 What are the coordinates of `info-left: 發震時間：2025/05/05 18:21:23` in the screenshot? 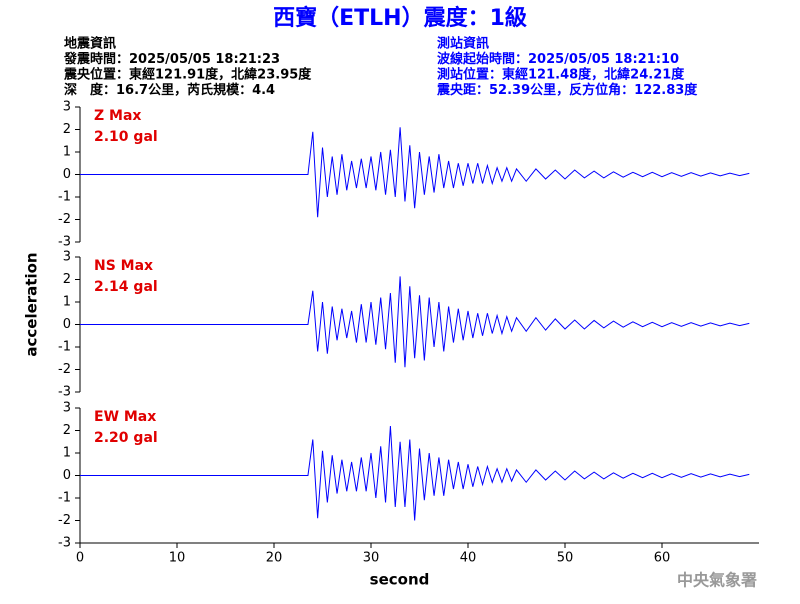 It's located at (171, 59).